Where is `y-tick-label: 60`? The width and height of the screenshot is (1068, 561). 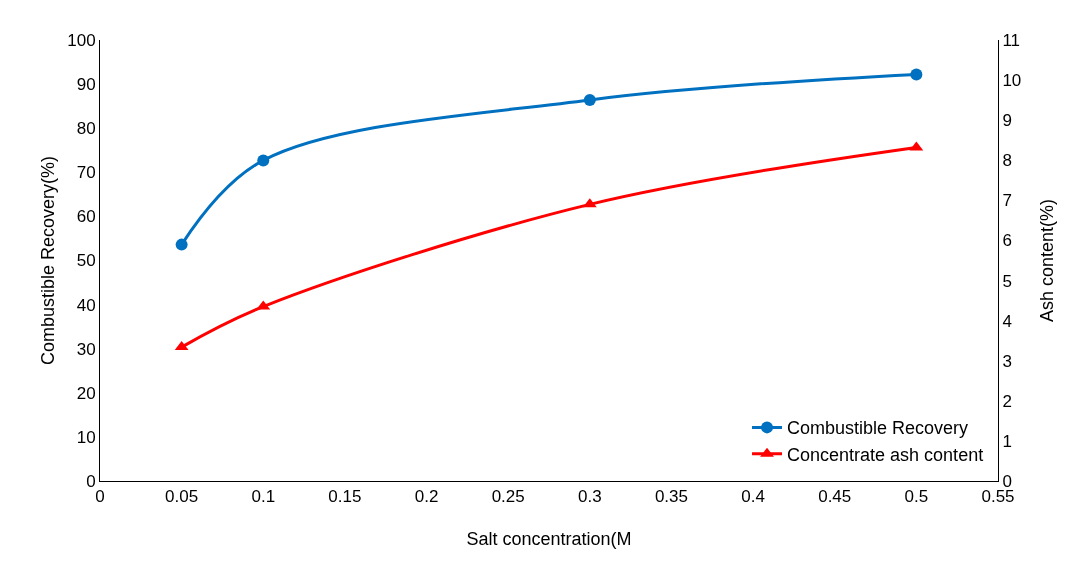
y-tick-label: 60 is located at coordinates (86, 217).